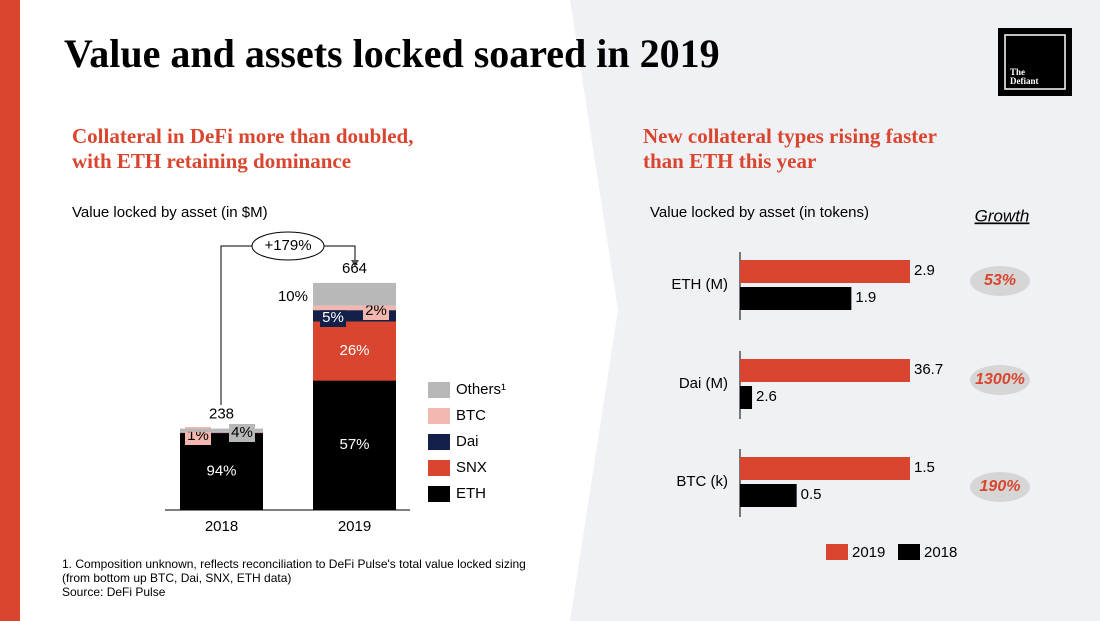  I want to click on axis-label: Value locked by asset (in $M), so click(170, 212).